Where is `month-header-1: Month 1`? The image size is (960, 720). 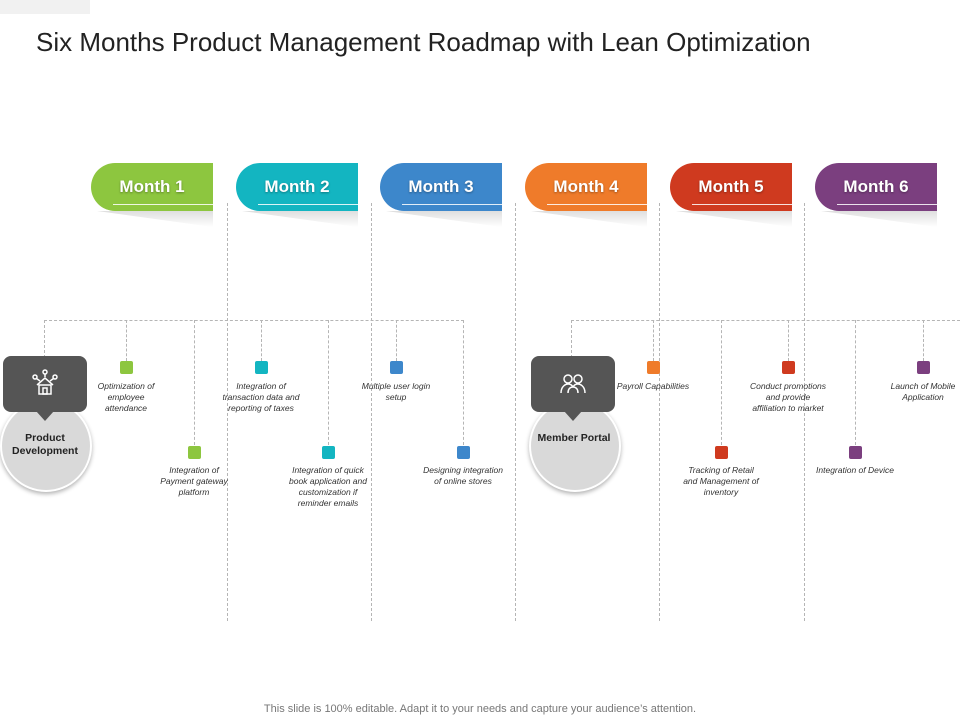
month-header-1: Month 1 is located at coordinates (152, 195).